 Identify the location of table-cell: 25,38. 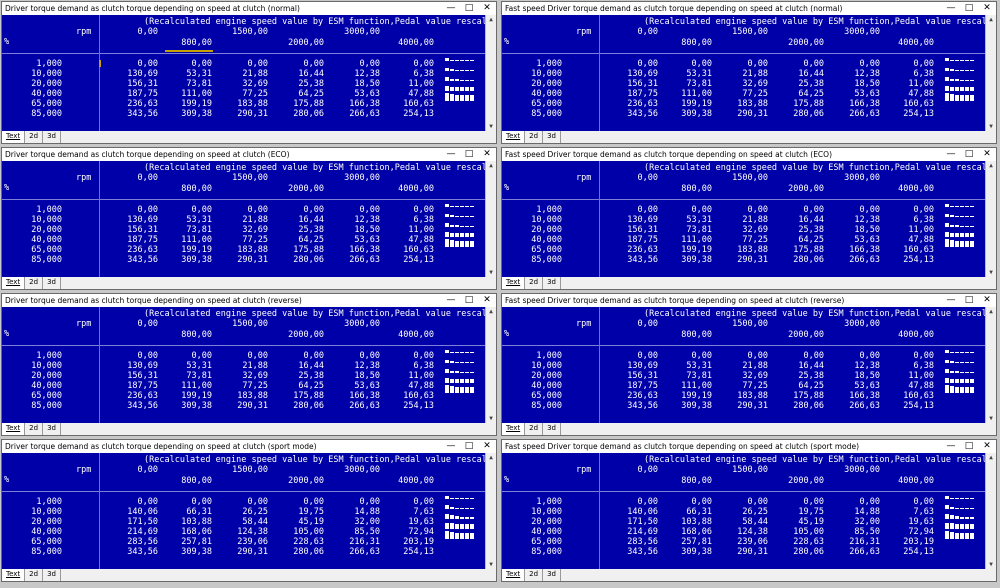
(311, 230).